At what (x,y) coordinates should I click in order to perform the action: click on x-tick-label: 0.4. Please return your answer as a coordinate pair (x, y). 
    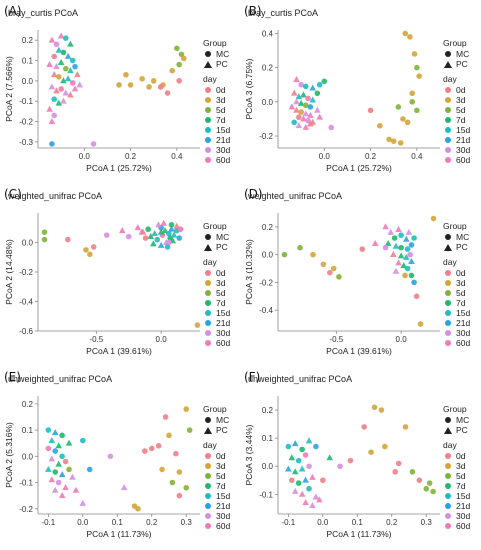
    Looking at the image, I should click on (177, 156).